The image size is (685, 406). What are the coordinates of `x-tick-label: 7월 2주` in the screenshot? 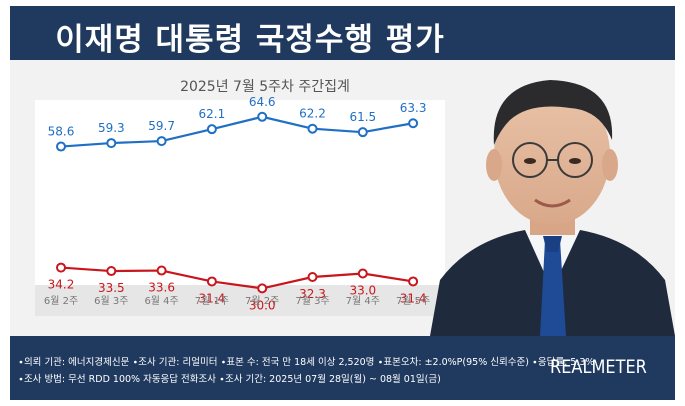 It's located at (262, 301).